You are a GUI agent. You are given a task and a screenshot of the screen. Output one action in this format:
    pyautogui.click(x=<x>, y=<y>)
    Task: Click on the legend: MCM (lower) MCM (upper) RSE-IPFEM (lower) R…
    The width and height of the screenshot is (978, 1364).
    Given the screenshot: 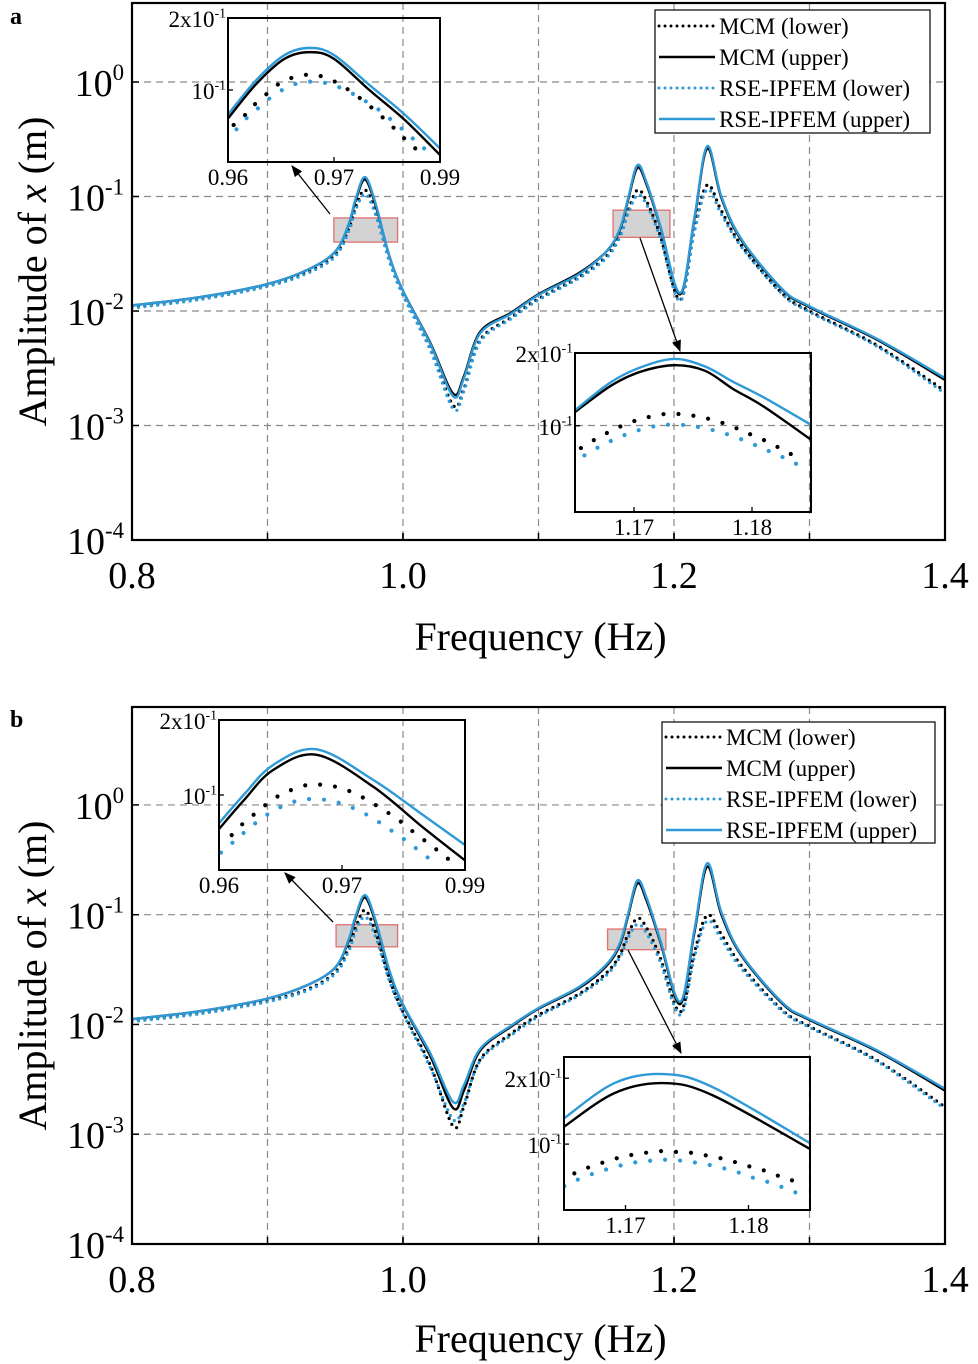 What is the action you would take?
    pyautogui.click(x=798, y=782)
    